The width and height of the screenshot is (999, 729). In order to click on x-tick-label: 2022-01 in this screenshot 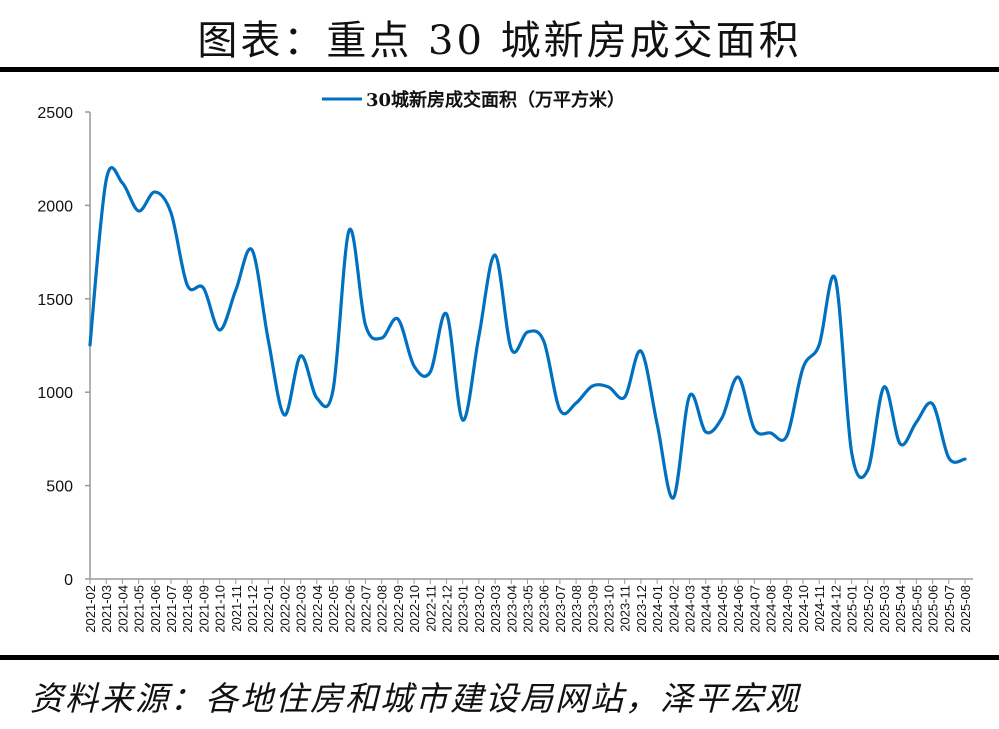, I will do `click(268, 609)`.